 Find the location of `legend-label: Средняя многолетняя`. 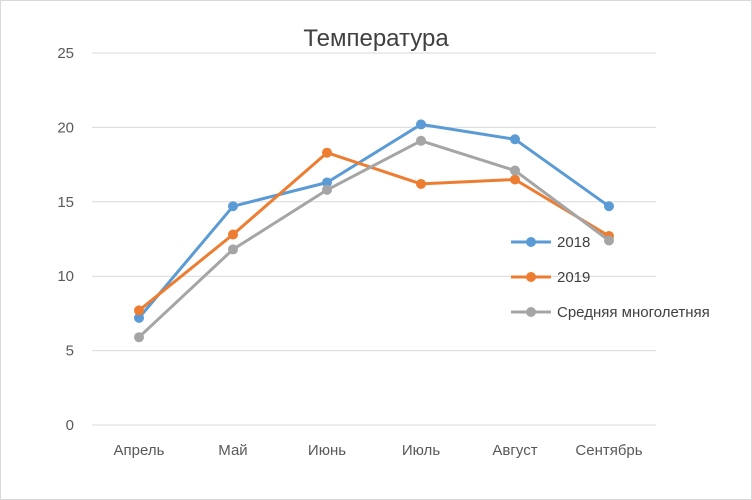

legend-label: Средняя многолетняя is located at coordinates (633, 312).